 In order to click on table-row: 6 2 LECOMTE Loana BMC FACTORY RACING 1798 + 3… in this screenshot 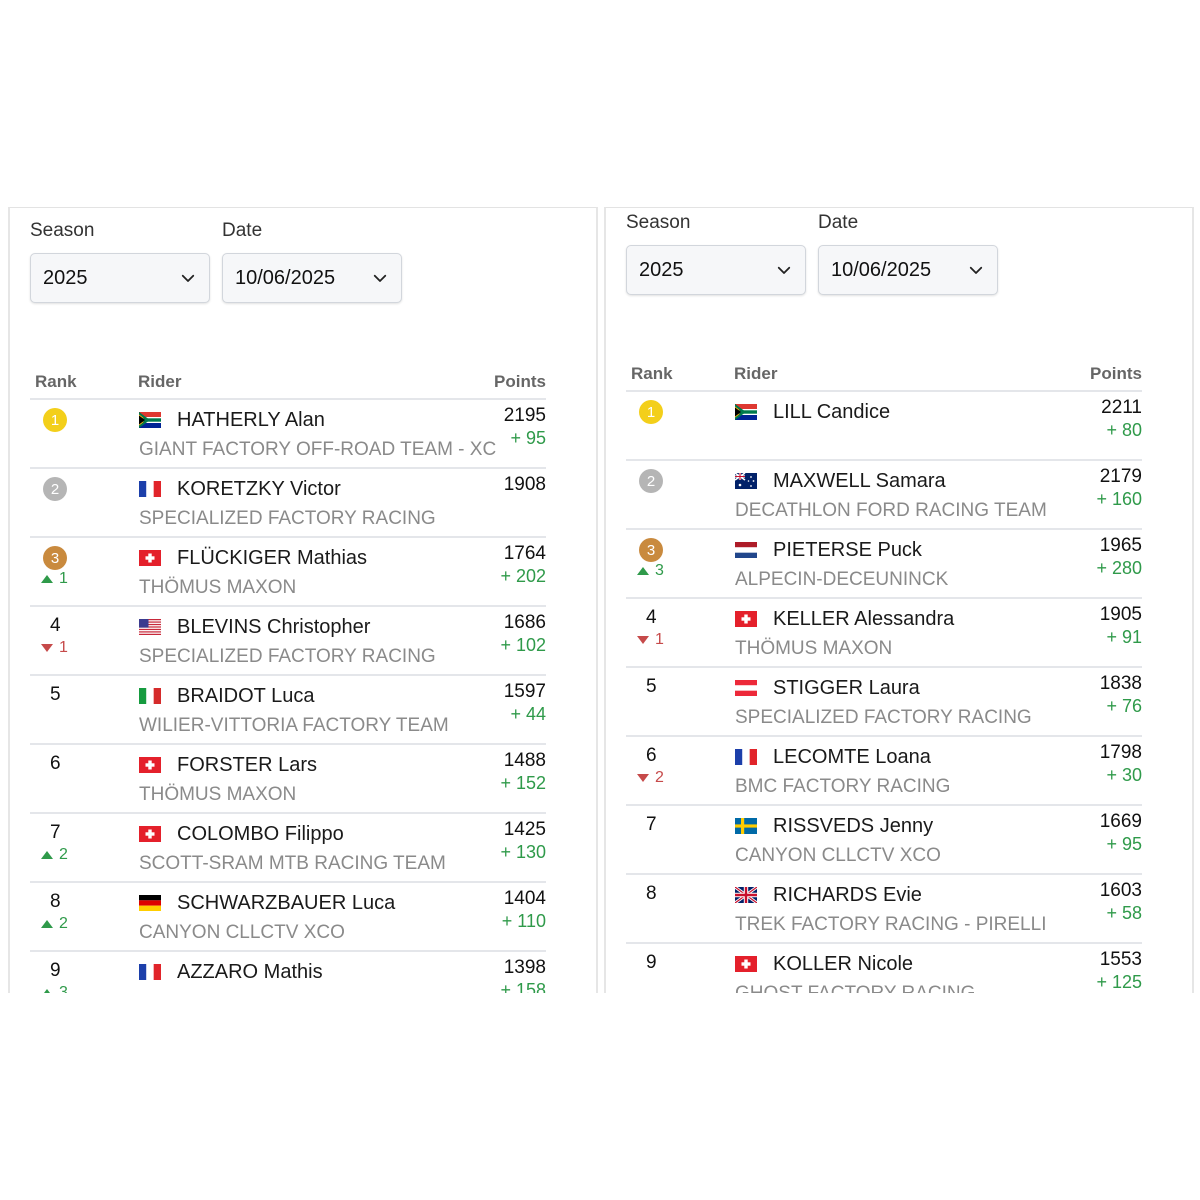, I will do `click(884, 771)`.